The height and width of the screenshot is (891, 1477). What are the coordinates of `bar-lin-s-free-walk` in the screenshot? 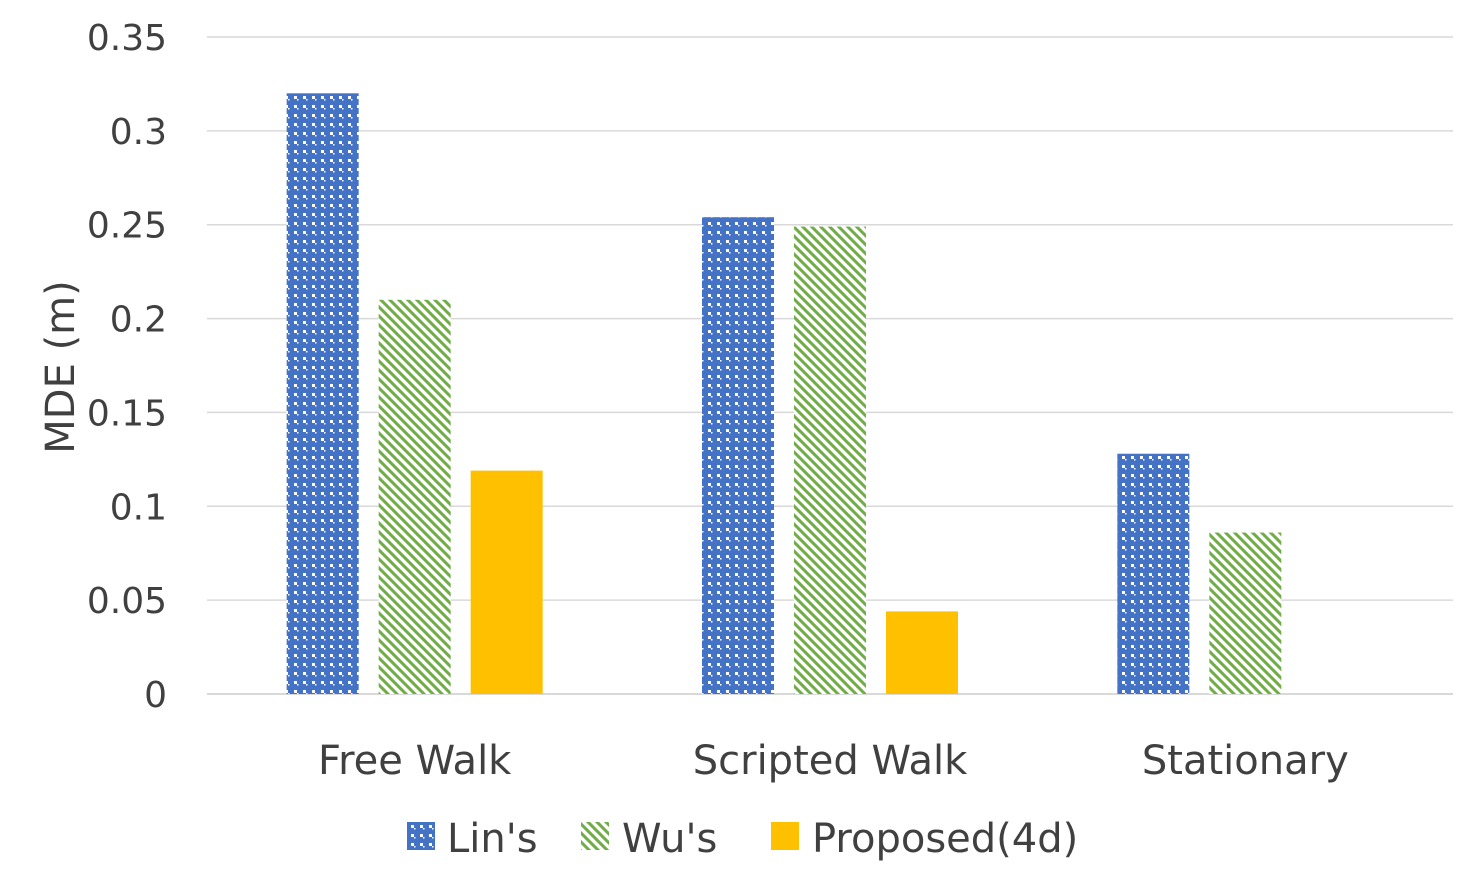 It's located at (322, 394).